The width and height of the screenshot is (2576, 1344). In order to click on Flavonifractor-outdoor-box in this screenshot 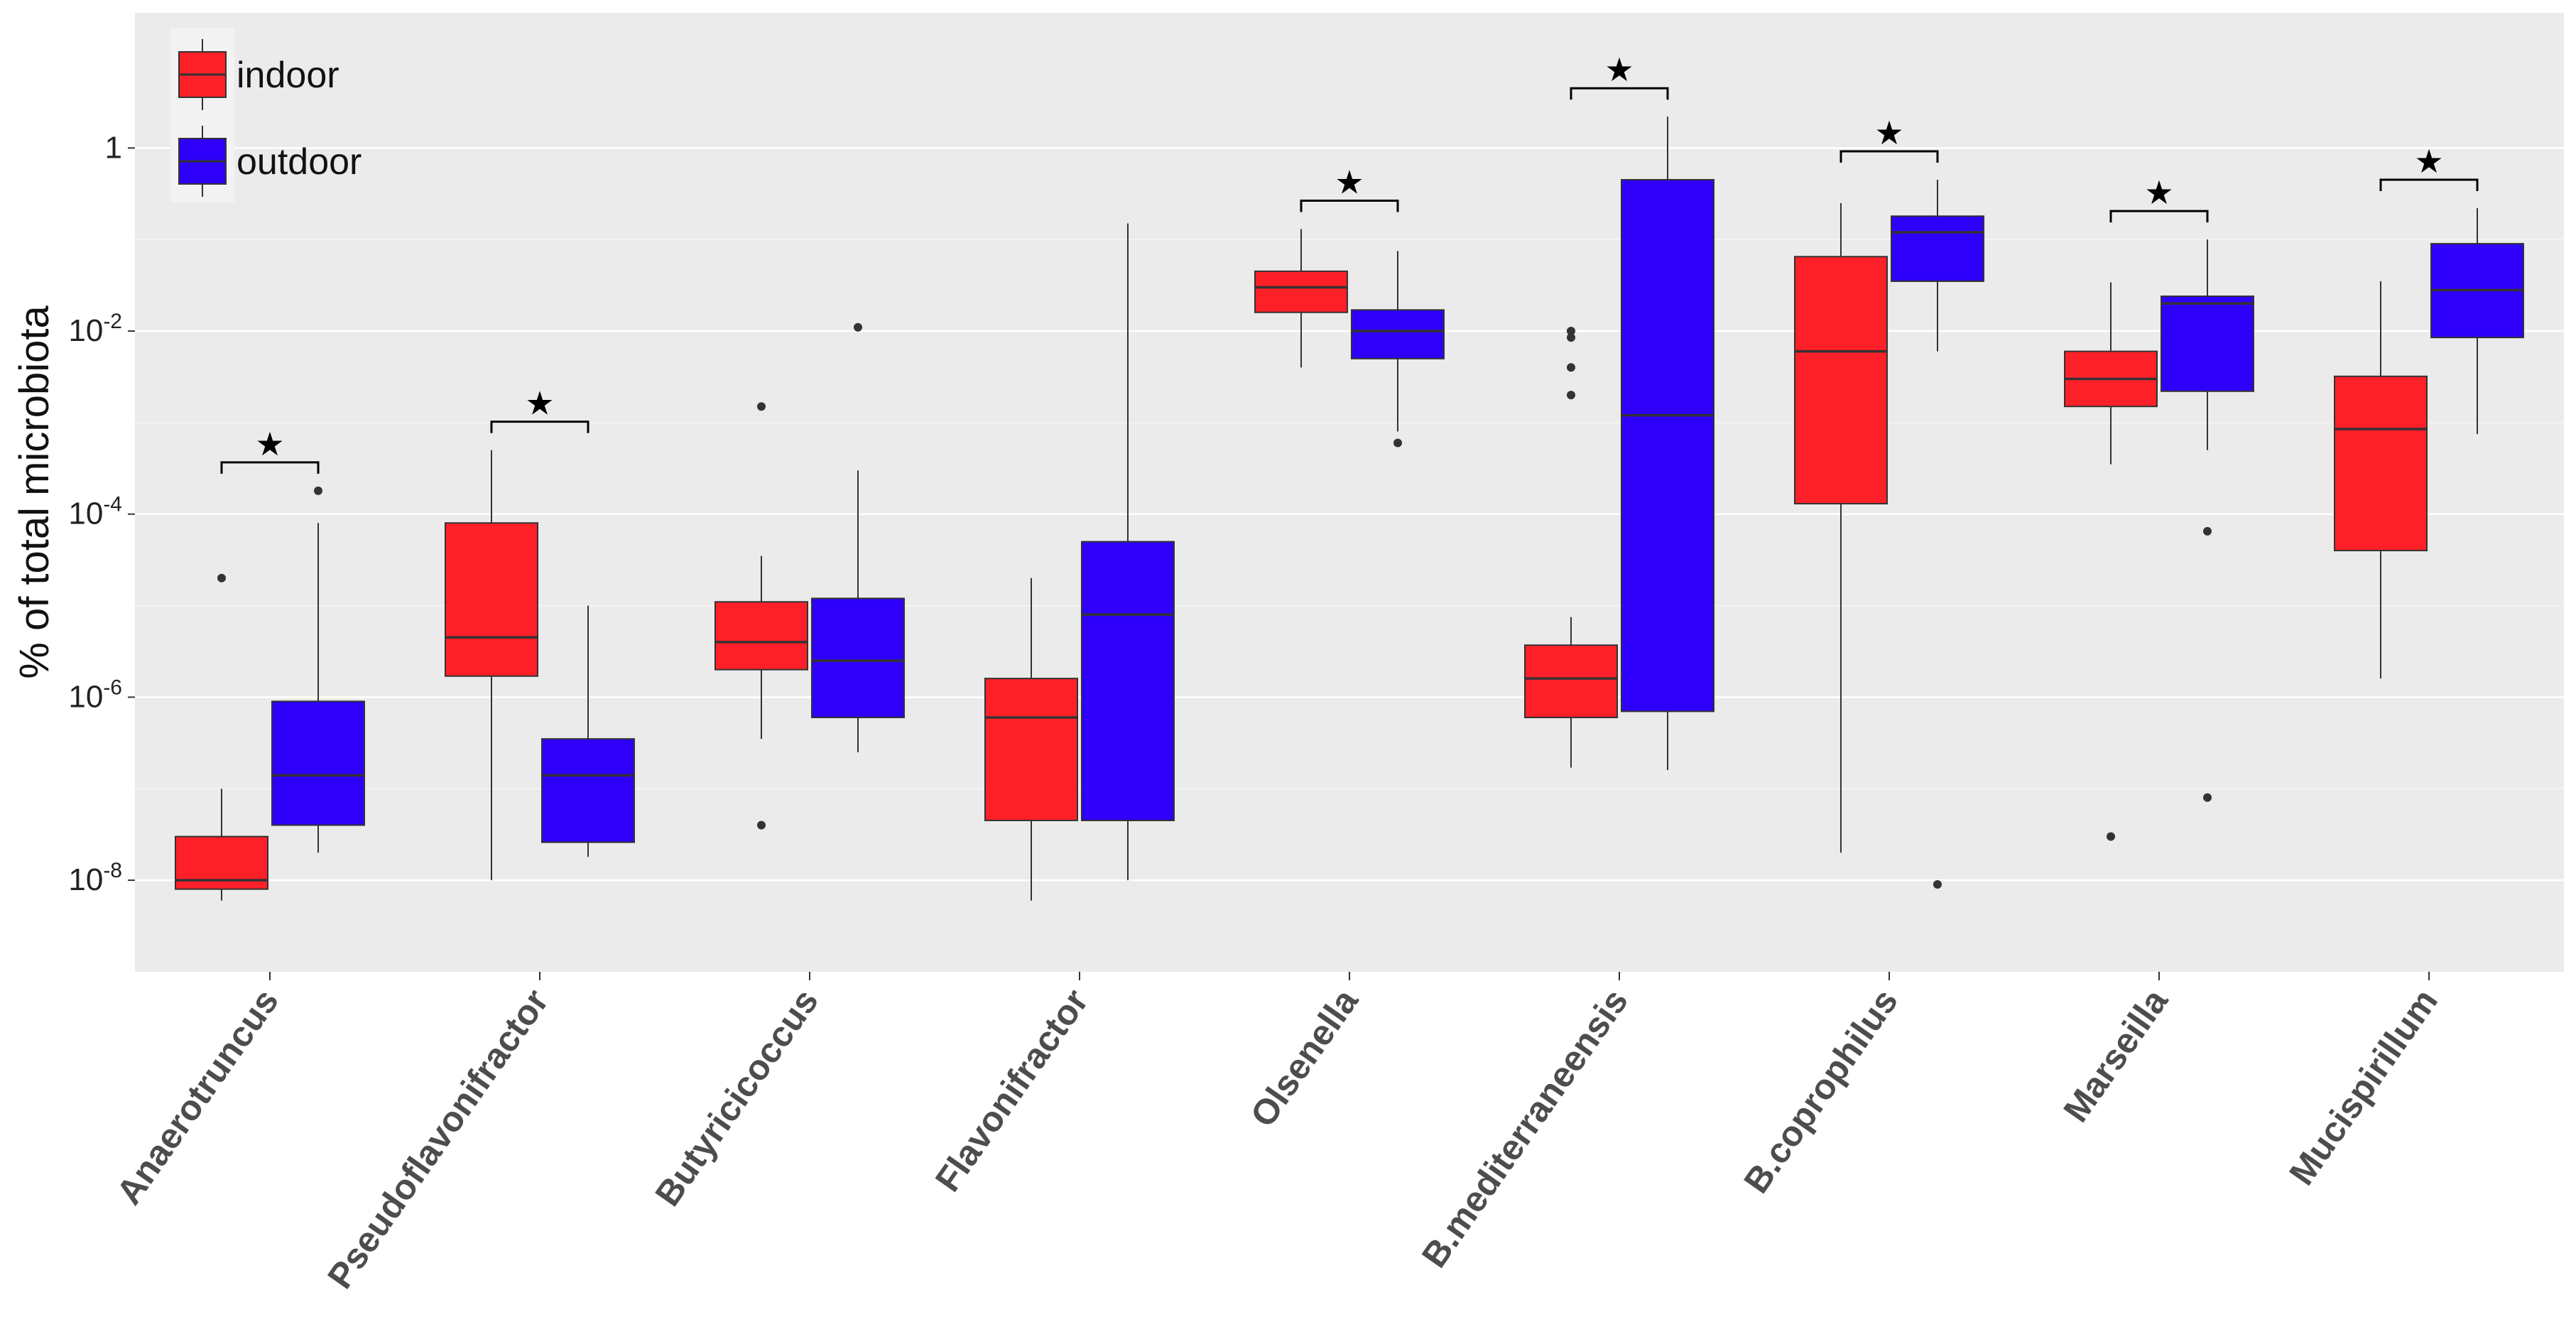, I will do `click(1128, 552)`.